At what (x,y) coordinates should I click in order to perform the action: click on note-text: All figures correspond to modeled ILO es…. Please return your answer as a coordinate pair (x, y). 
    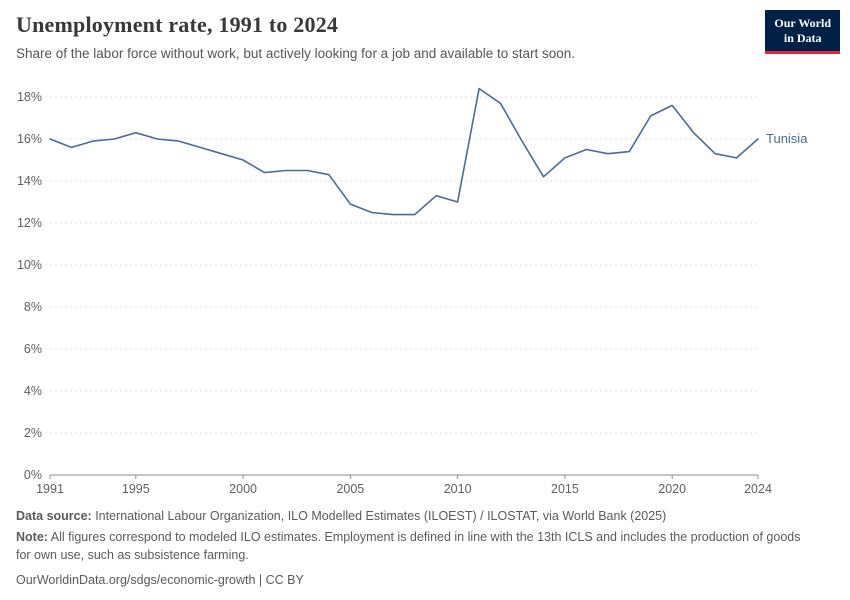
    Looking at the image, I should click on (408, 546).